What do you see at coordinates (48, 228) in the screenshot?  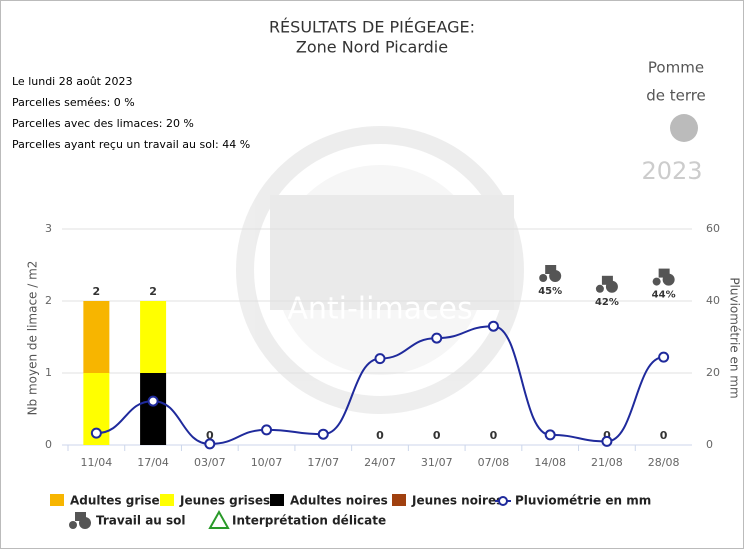 I see `y-tick-label: 3` at bounding box center [48, 228].